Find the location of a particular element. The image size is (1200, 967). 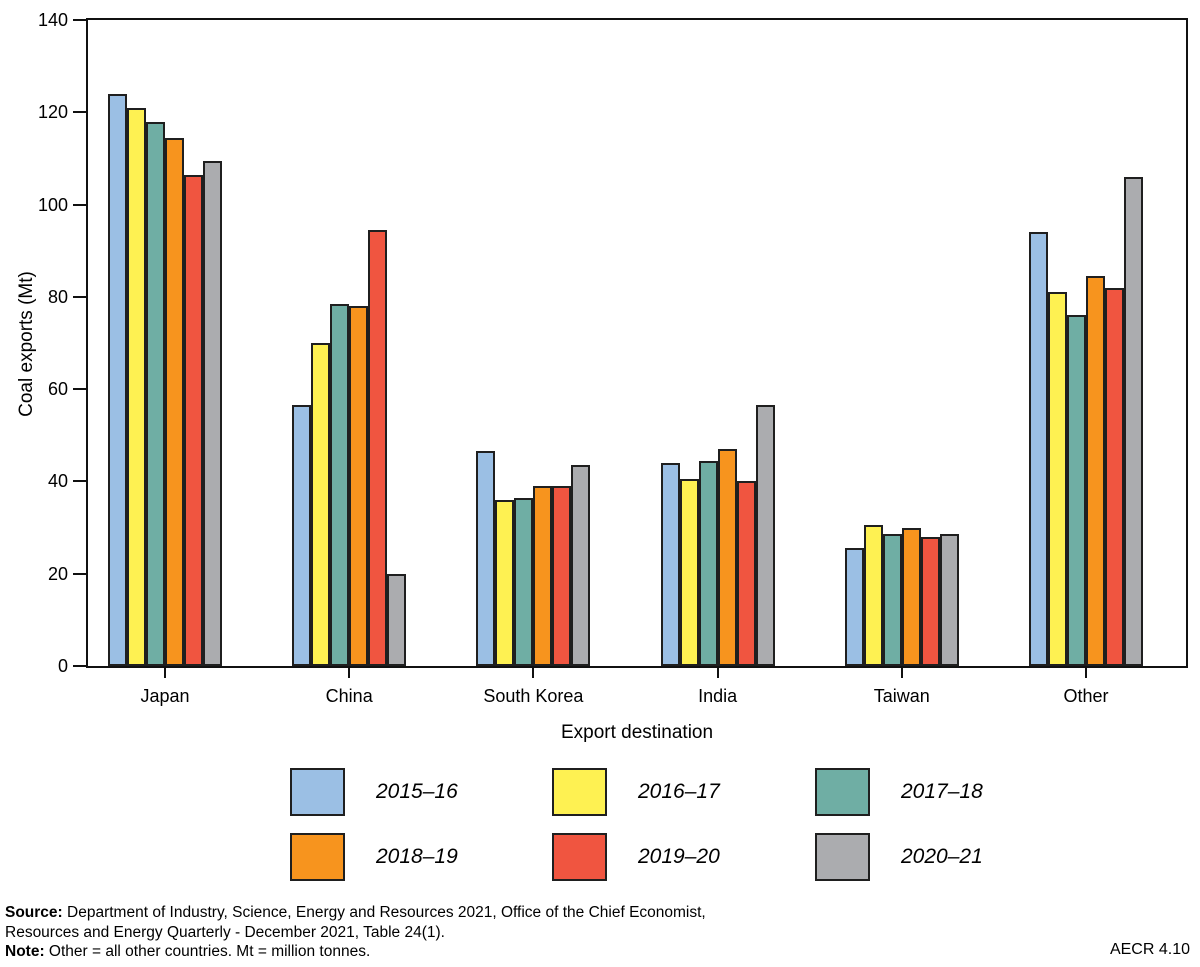

bar-india-2018–19 is located at coordinates (727, 557).